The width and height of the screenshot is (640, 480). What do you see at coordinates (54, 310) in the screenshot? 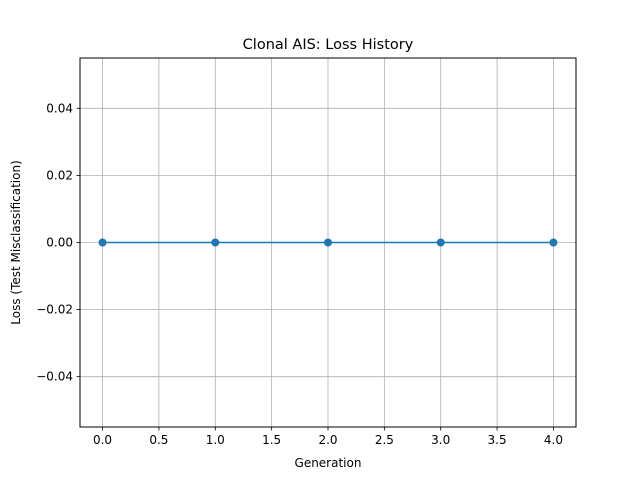
I see `y-tick-label: −0.02` at bounding box center [54, 310].